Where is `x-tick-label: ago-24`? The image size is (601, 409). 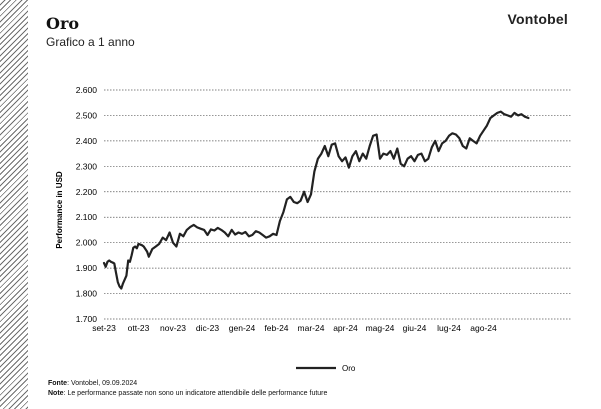 x-tick-label: ago-24 is located at coordinates (483, 328).